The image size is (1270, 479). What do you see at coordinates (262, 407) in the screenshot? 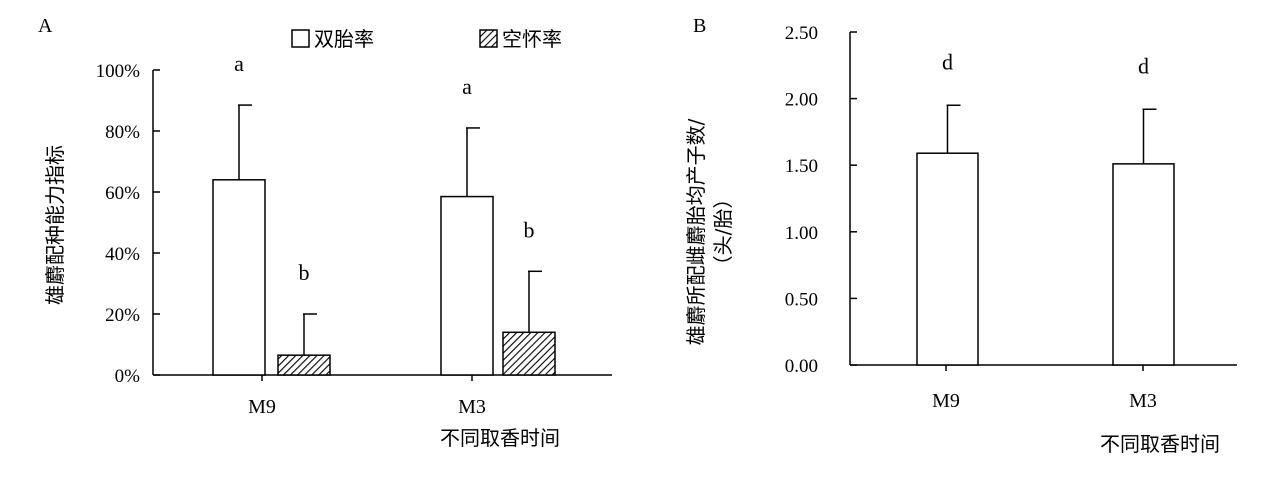
I see `x-tick-label-a: M9` at bounding box center [262, 407].